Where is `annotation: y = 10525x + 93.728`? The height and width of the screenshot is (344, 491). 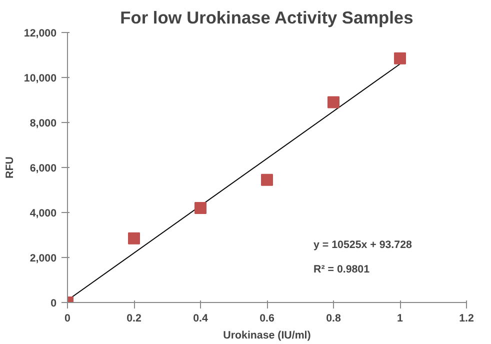 annotation: y = 10525x + 93.728 is located at coordinates (363, 244).